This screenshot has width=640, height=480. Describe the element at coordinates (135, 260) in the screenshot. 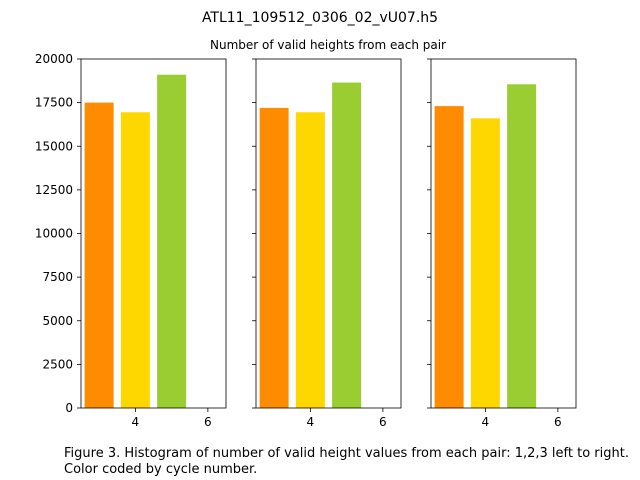

I see `bar-panel1-x4` at that location.